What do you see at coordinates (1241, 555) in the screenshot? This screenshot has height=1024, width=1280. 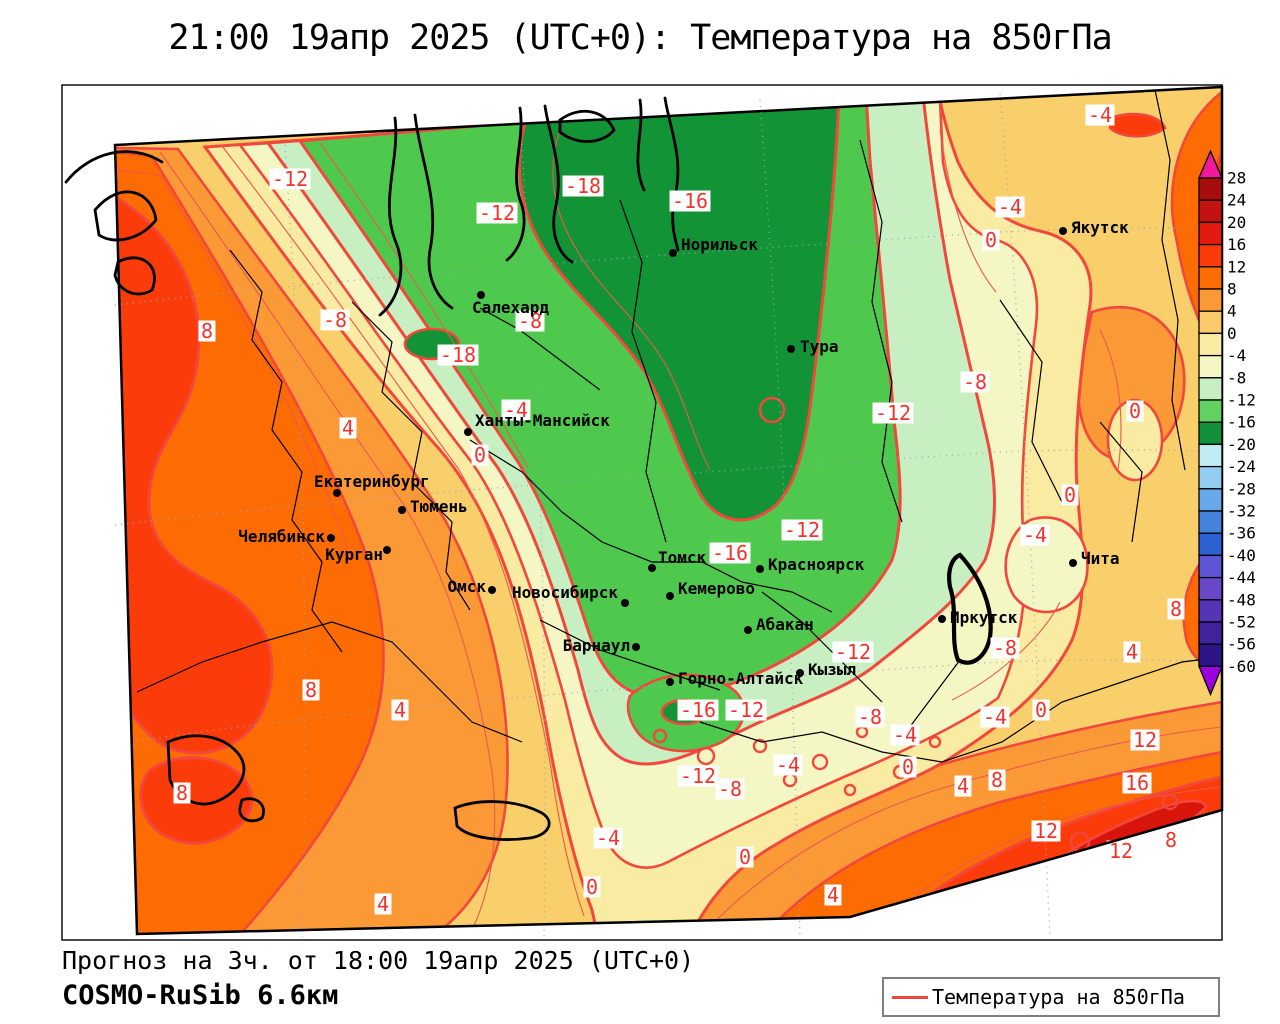 I see `colorbar-tick: -40` at bounding box center [1241, 555].